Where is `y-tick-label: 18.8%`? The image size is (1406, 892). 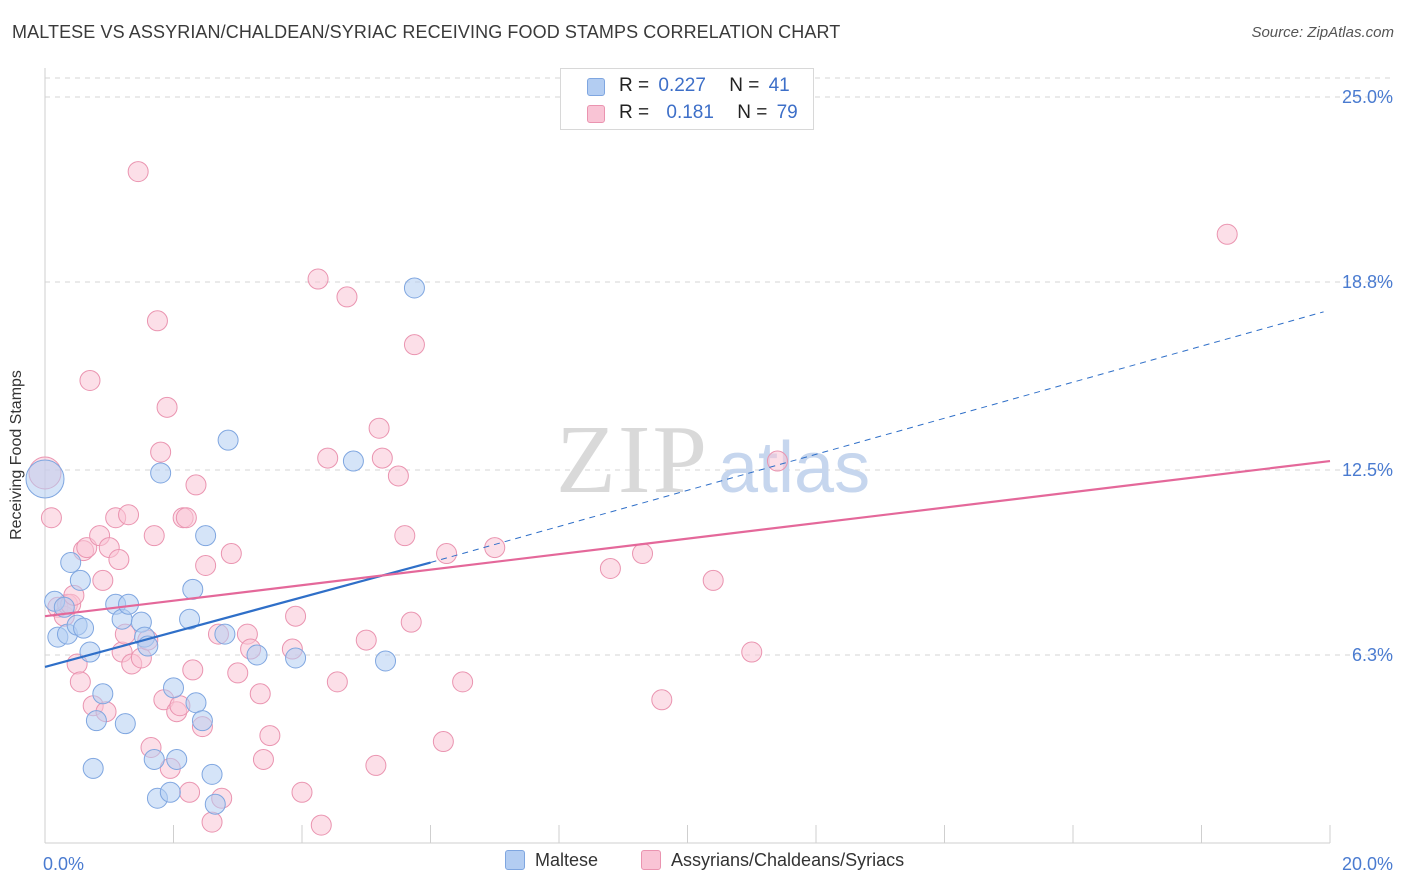 y-tick-label: 18.8% is located at coordinates (1367, 282).